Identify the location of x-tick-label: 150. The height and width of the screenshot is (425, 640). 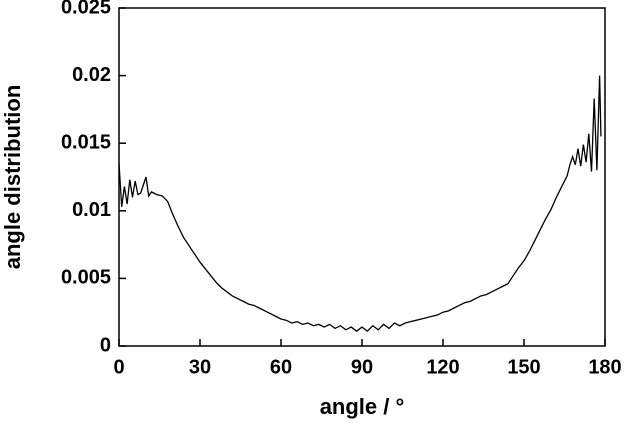
(523, 367).